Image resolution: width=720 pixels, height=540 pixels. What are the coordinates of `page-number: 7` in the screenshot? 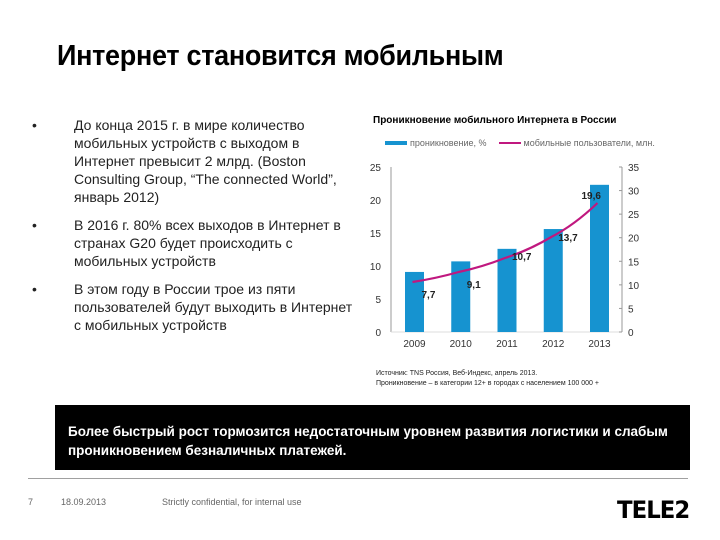 It's located at (31, 502).